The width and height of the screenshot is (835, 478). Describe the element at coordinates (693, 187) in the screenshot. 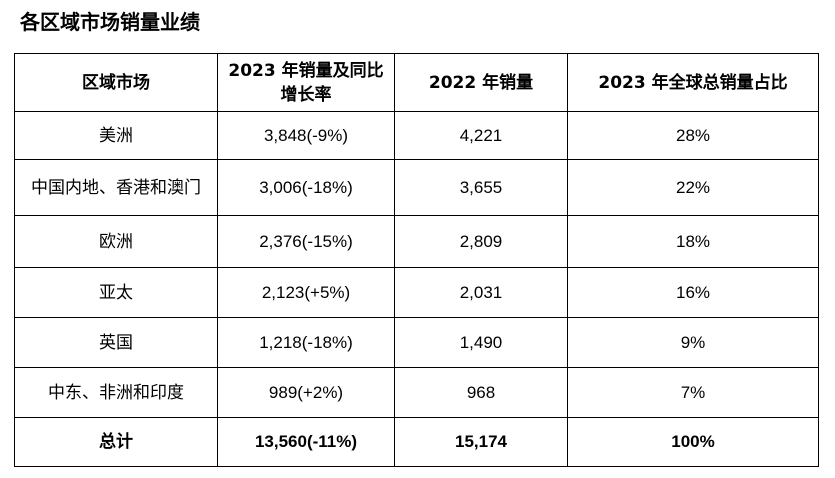

I see `share-cell: 22%` at that location.